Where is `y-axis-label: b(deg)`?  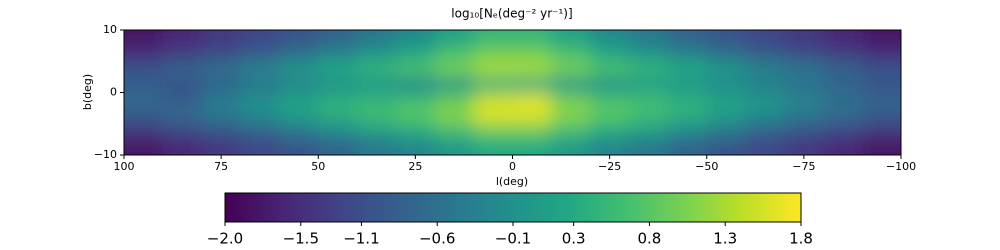 y-axis-label: b(deg) is located at coordinates (87, 92).